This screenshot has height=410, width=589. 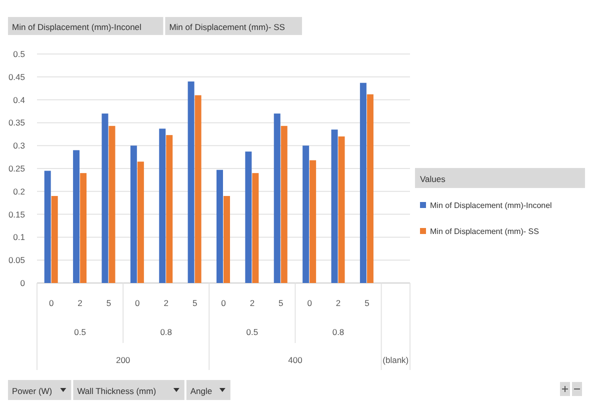 What do you see at coordinates (19, 237) in the screenshot?
I see `y-tick-label: 0.1` at bounding box center [19, 237].